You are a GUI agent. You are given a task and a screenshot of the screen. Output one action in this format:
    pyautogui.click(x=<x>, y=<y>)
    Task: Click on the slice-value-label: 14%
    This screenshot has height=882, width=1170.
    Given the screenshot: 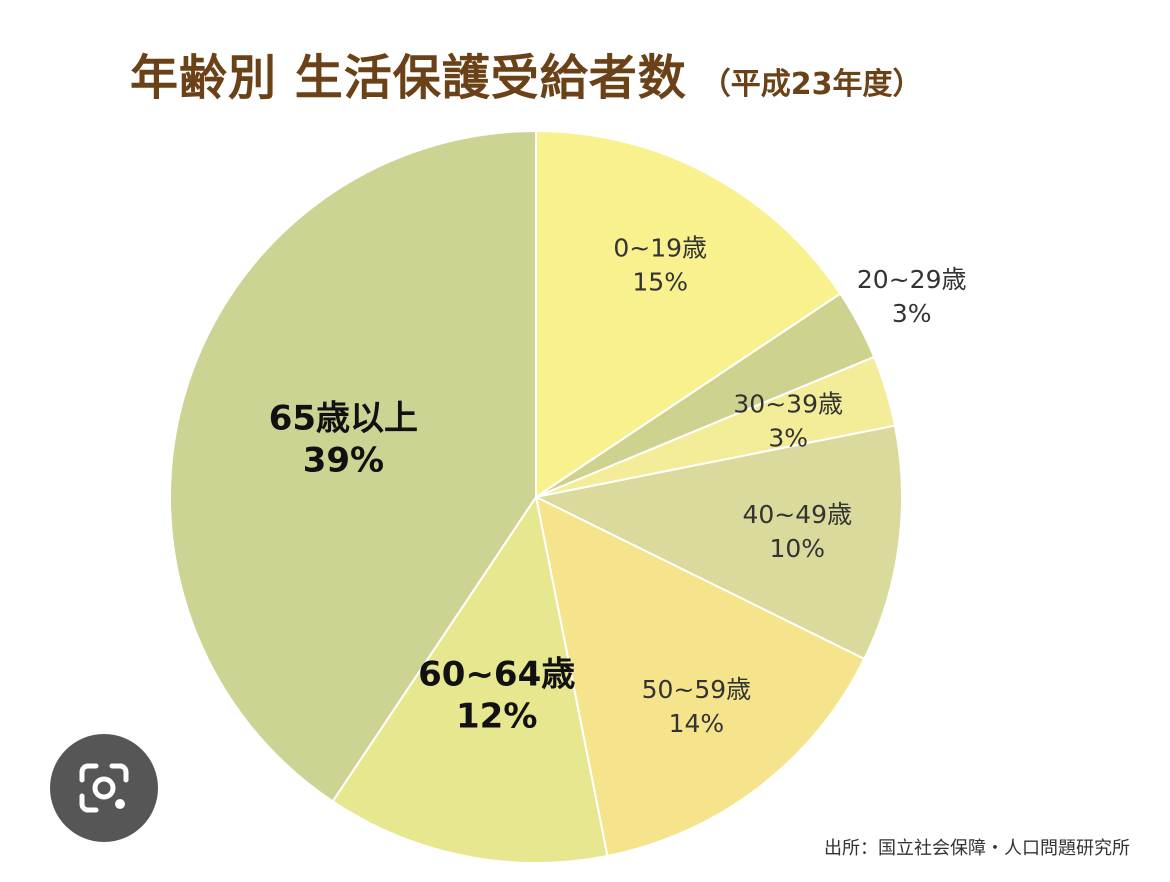 What is the action you would take?
    pyautogui.click(x=697, y=723)
    